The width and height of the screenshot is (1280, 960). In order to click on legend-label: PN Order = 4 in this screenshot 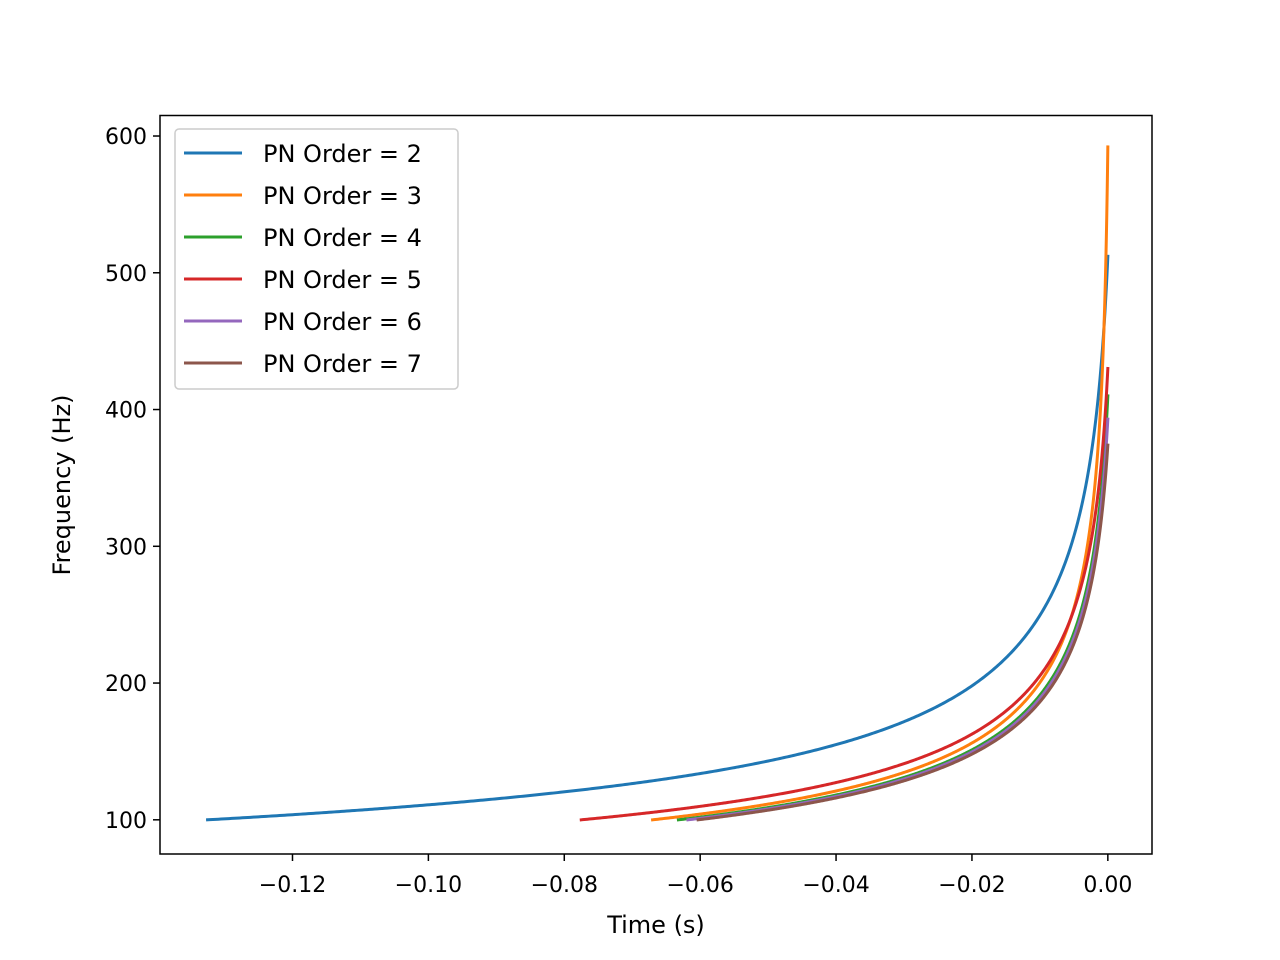, I will do `click(342, 238)`.